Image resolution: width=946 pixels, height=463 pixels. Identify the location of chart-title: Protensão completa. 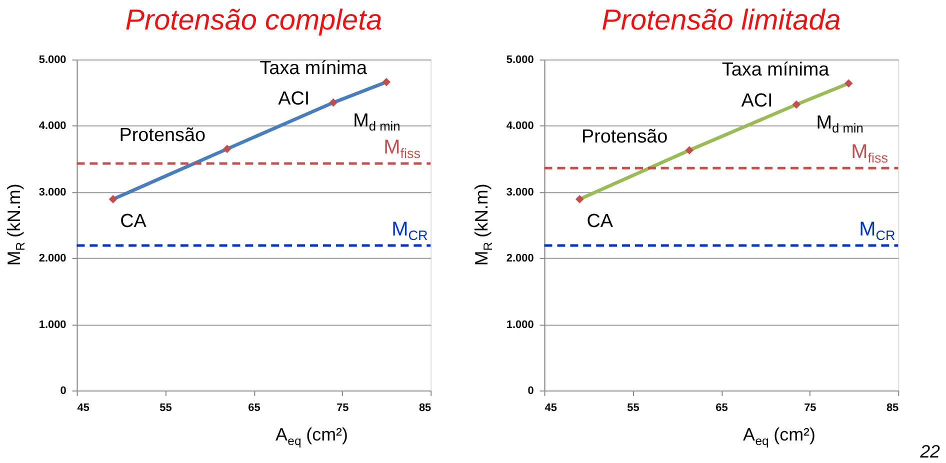
(253, 20).